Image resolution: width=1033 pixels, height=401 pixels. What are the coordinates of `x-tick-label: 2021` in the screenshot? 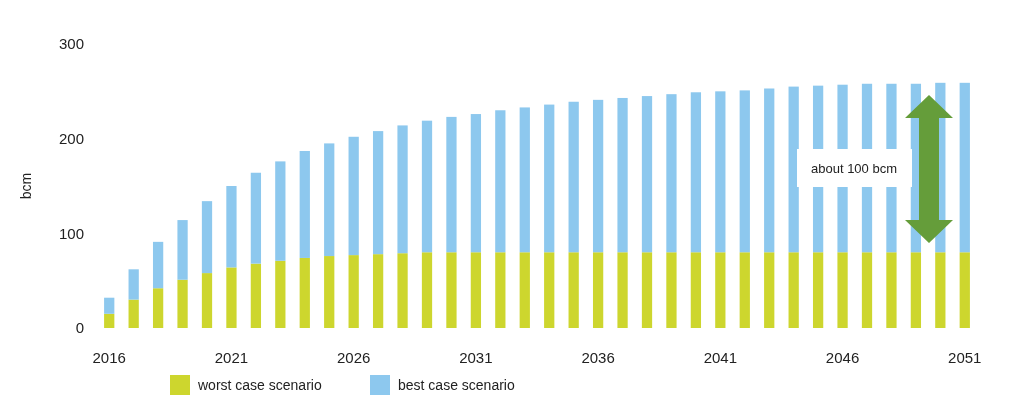 It's located at (231, 358).